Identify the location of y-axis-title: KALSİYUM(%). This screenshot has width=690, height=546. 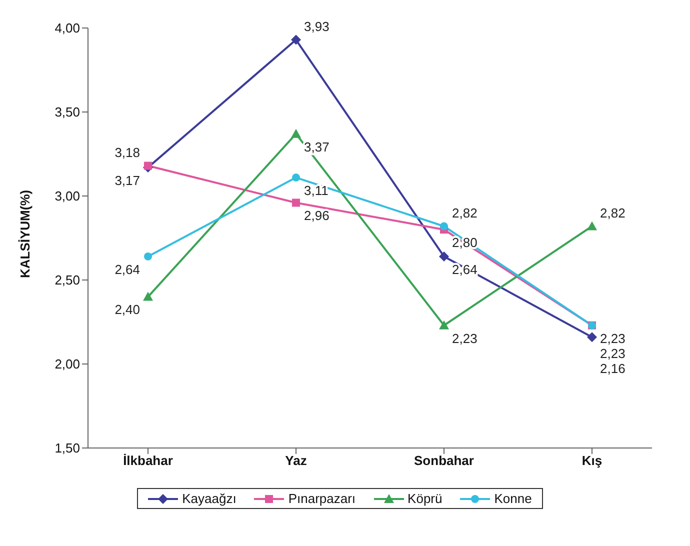
(25, 234).